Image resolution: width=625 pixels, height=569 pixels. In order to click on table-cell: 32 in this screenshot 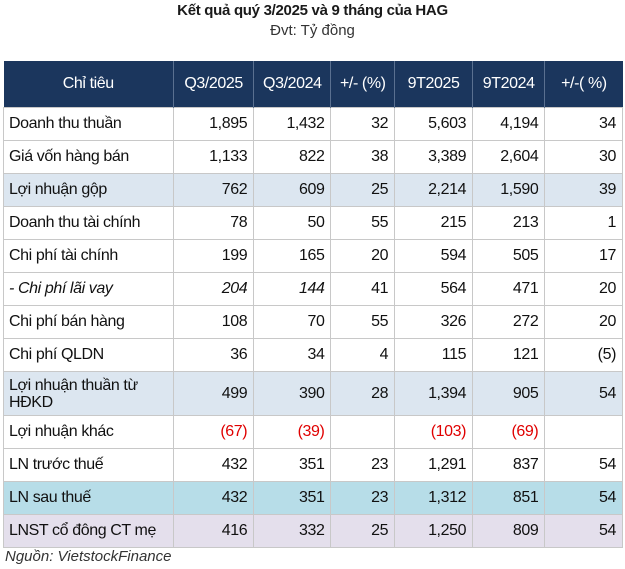, I will do `click(363, 124)`.